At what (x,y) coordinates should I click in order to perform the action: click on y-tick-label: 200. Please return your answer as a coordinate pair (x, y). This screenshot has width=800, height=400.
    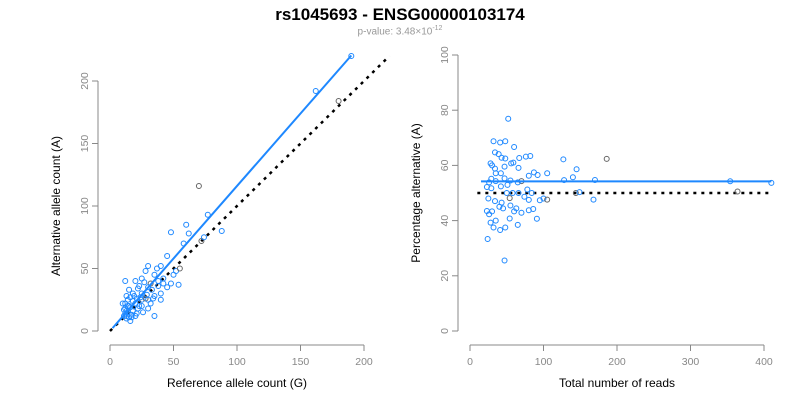
    Looking at the image, I should click on (85, 81).